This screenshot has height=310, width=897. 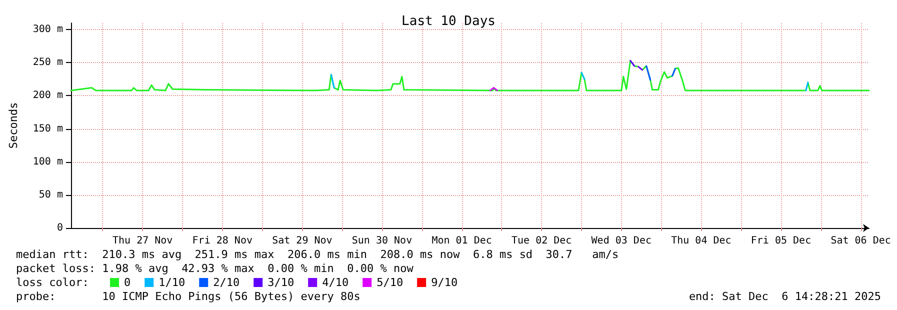 I want to click on x-tick-label: Sat 06 Dec, so click(x=860, y=241).